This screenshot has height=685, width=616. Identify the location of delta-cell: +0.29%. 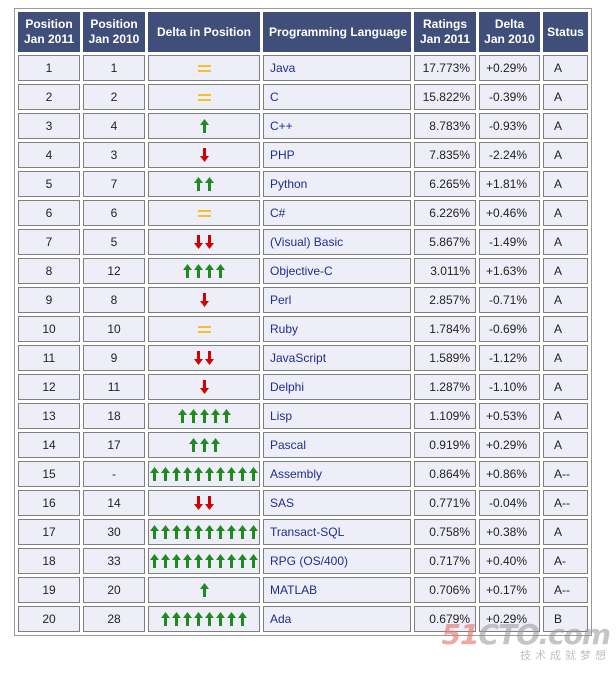
(509, 445).